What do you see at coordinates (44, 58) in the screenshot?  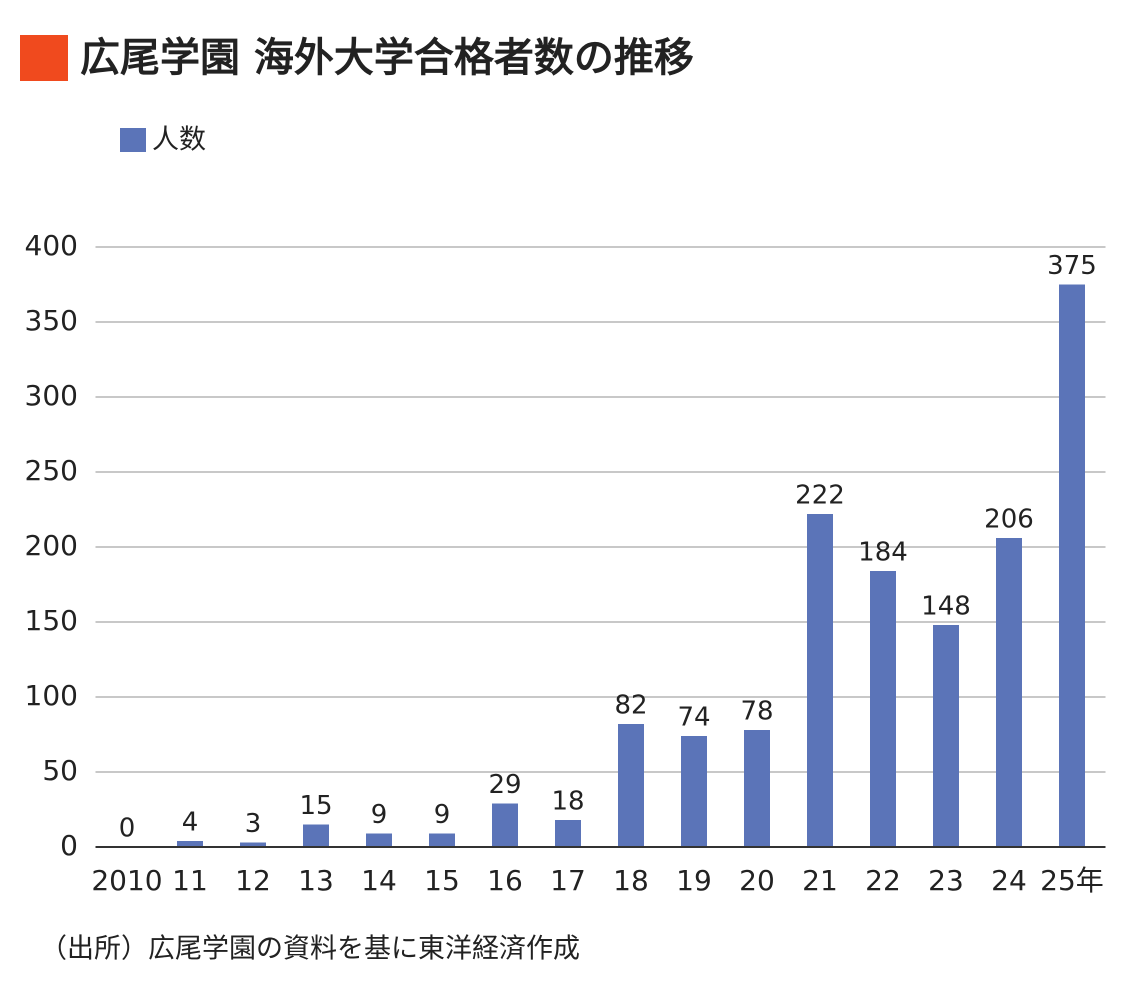 I see `title-marker` at bounding box center [44, 58].